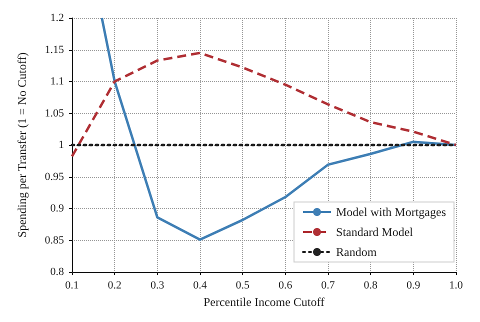 The width and height of the screenshot is (480, 322). Describe the element at coordinates (72, 286) in the screenshot. I see `x-tick-label: 0.1` at that location.